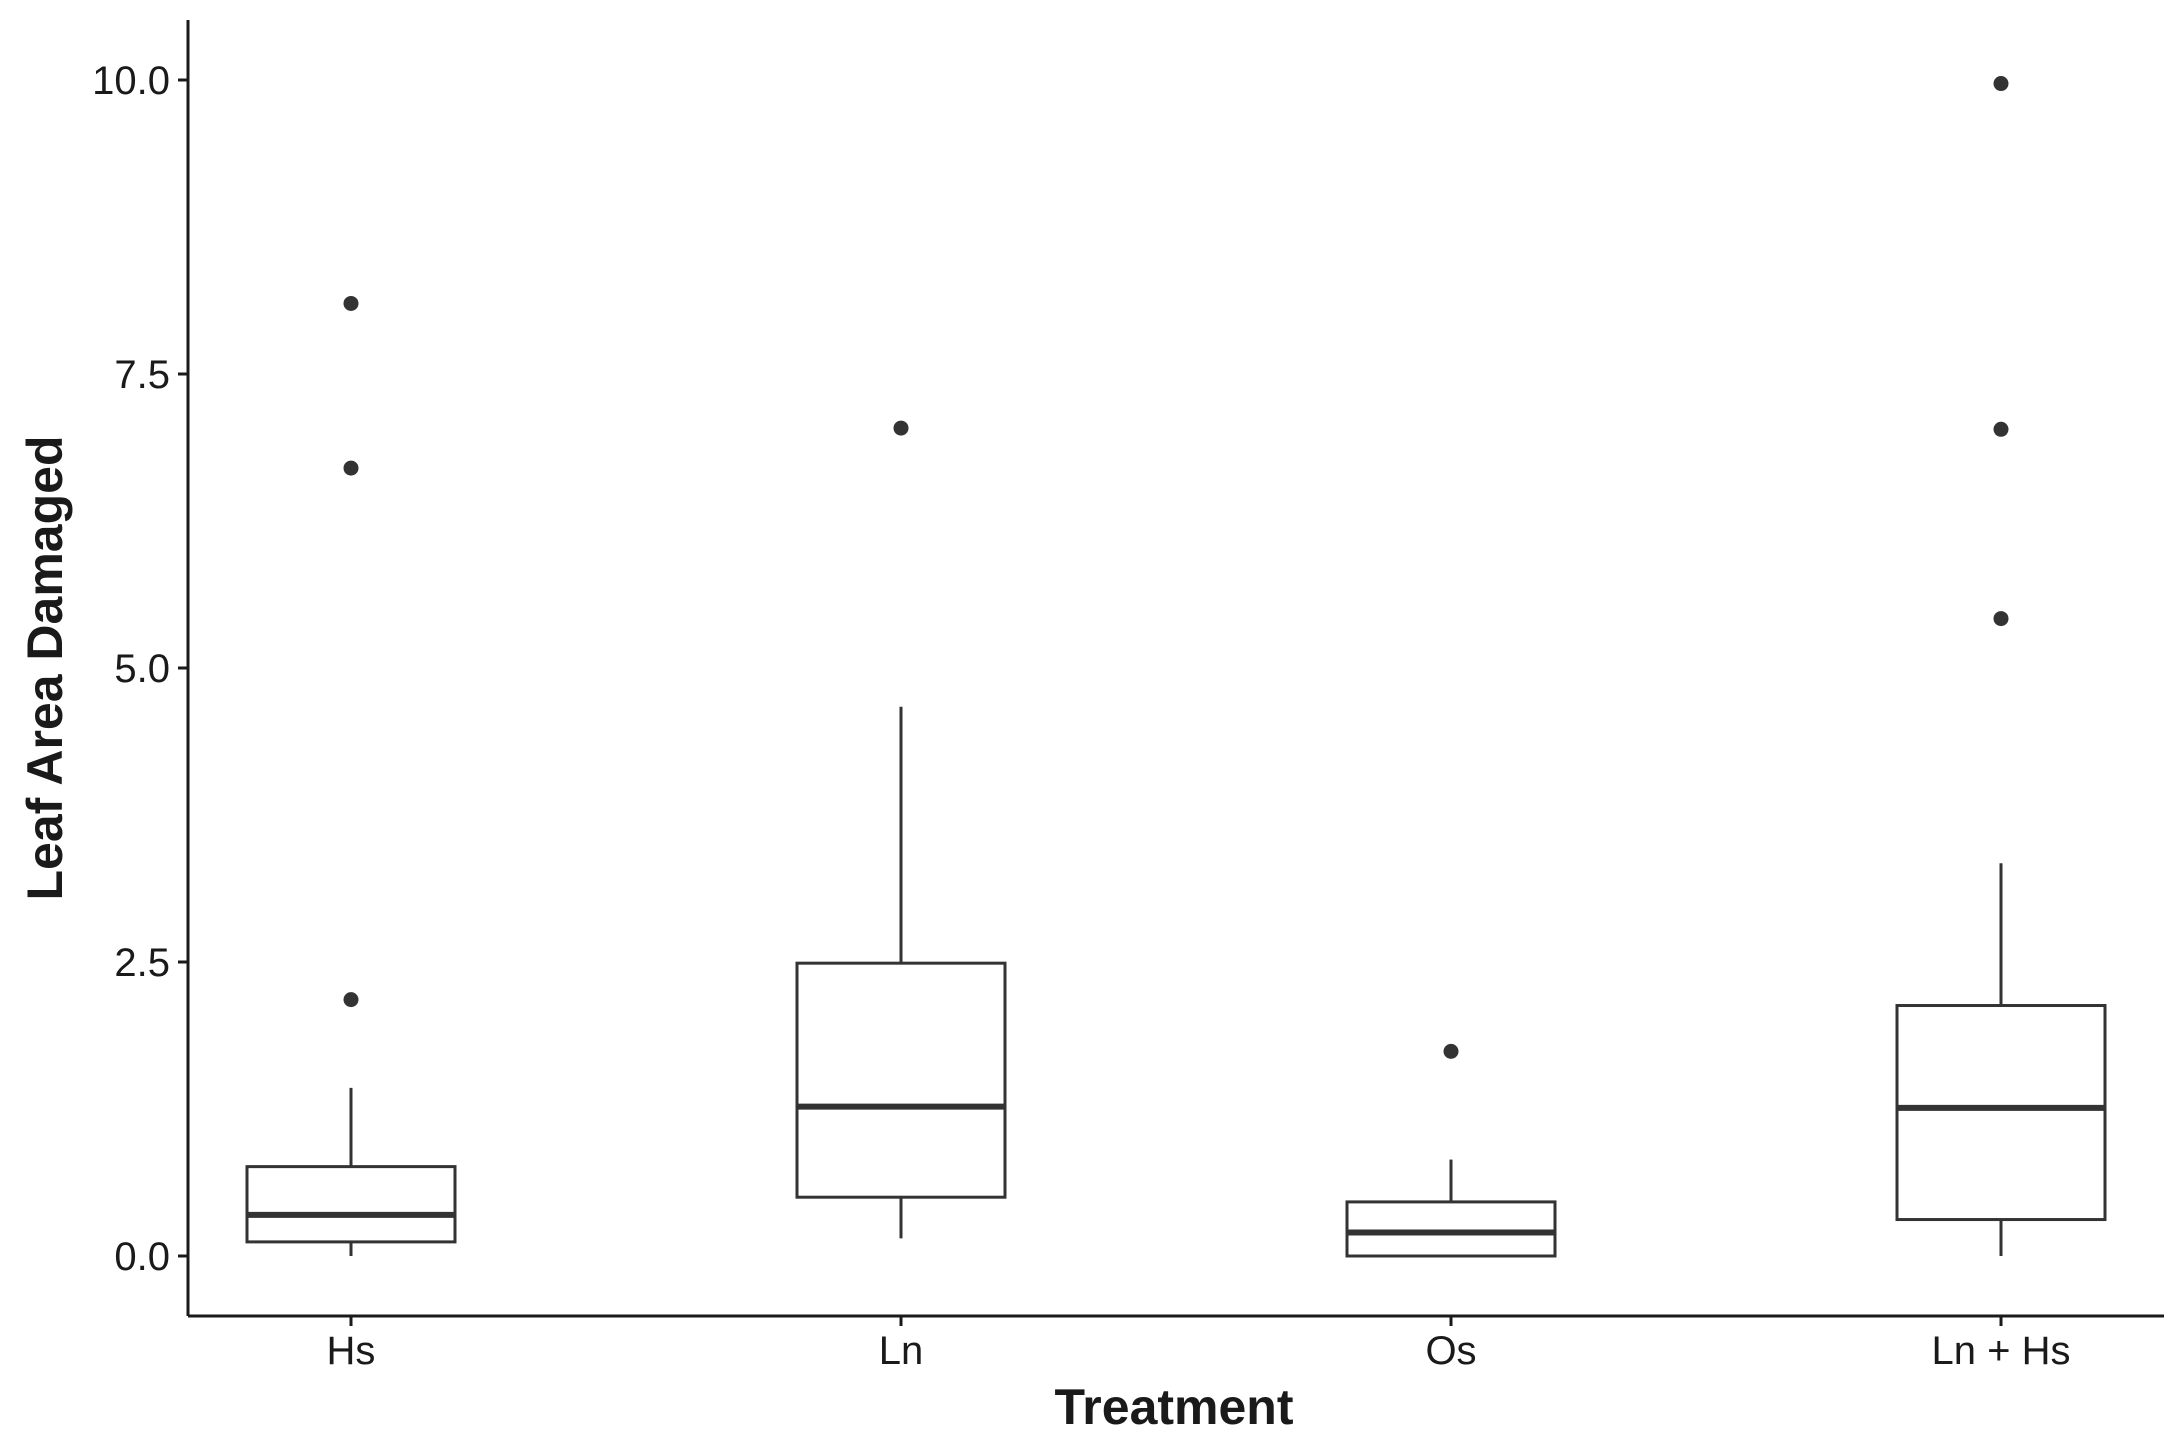 The height and width of the screenshot is (1451, 2176). What do you see at coordinates (351, 1351) in the screenshot?
I see `x-tick-label: Hs` at bounding box center [351, 1351].